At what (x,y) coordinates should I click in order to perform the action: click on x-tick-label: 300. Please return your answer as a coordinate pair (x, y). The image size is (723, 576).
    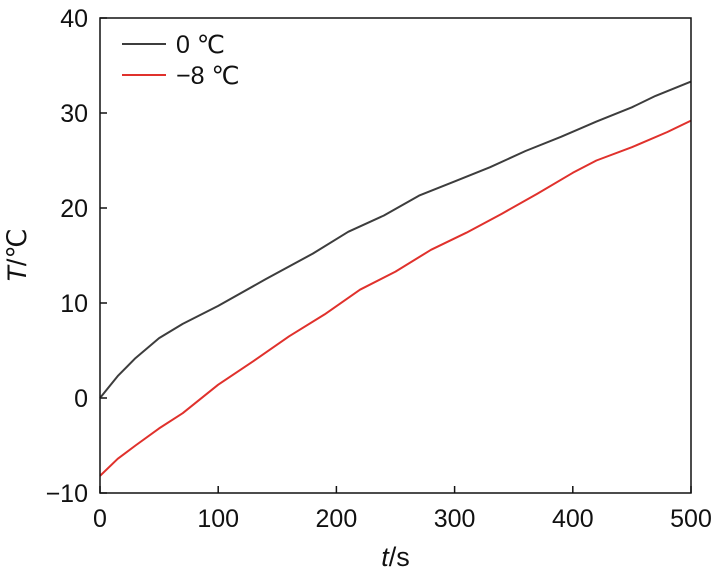
    Looking at the image, I should click on (455, 519).